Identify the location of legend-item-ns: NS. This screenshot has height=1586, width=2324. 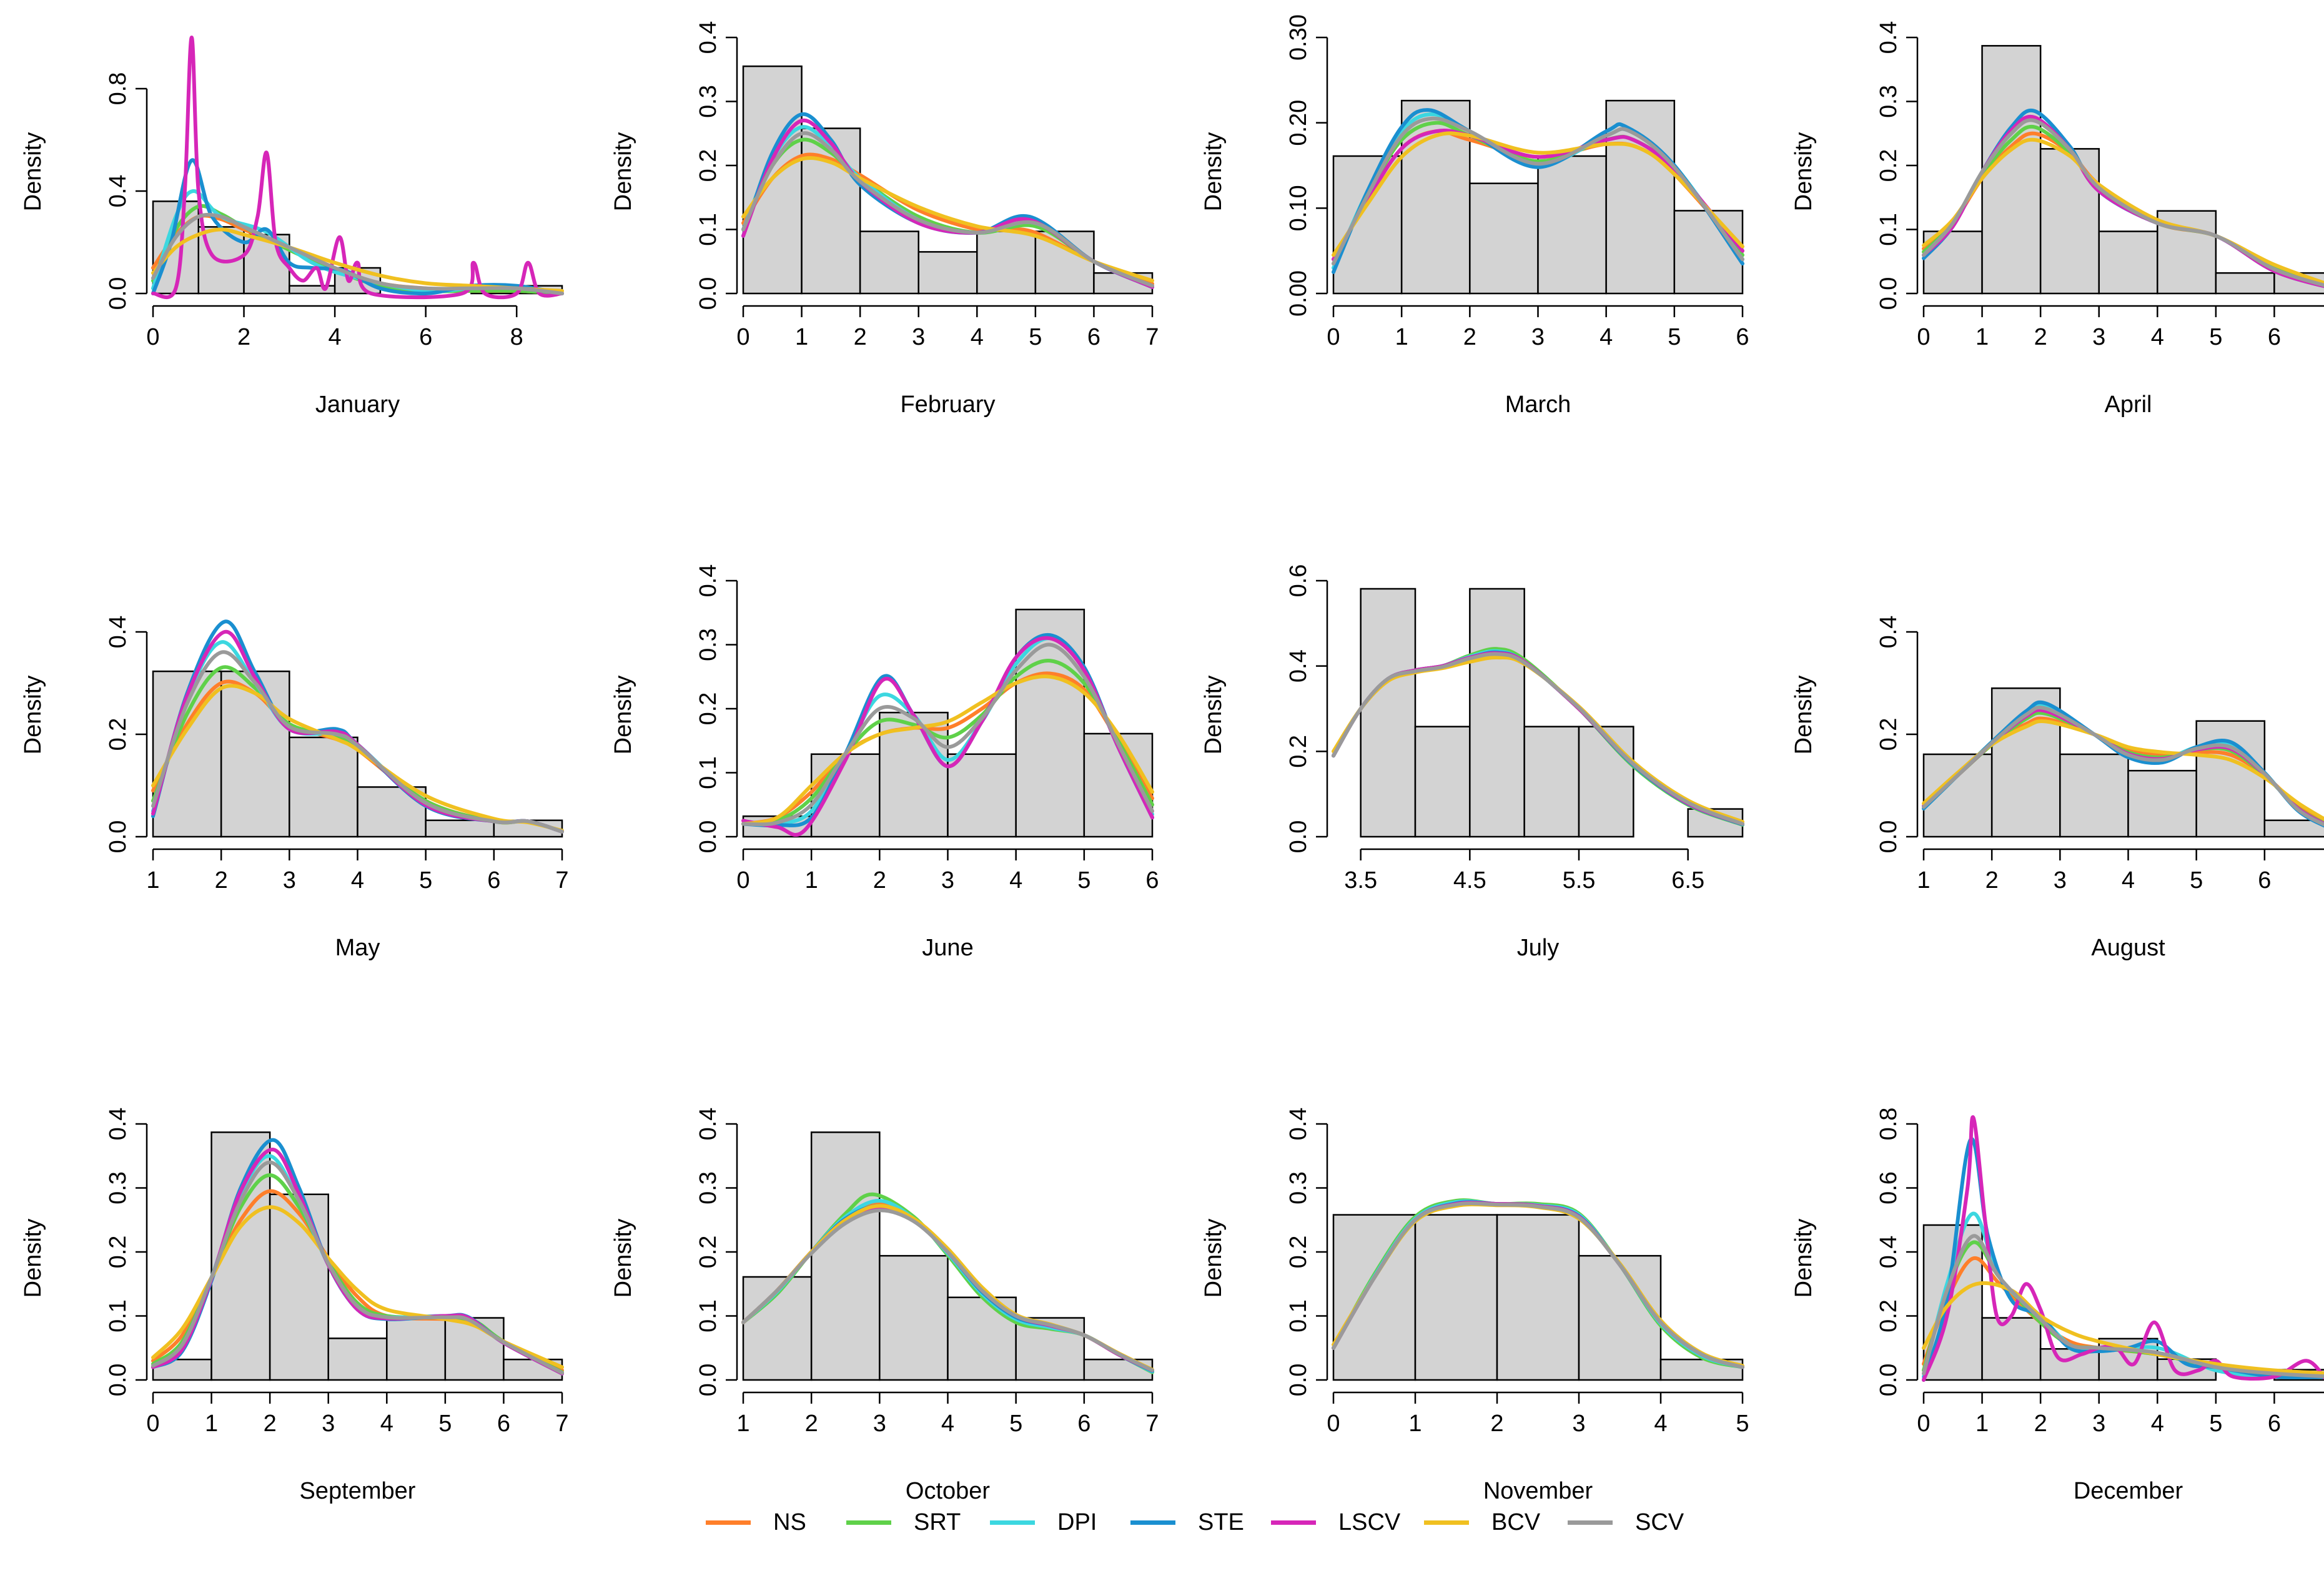
(756, 1522).